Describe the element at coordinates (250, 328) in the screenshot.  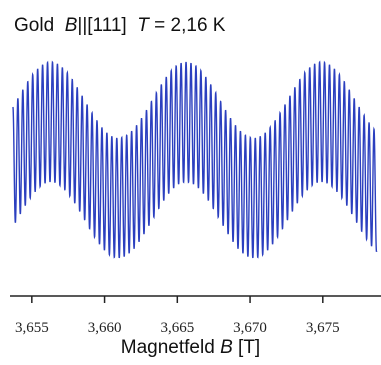
I see `x-tick-label: 3,670` at that location.